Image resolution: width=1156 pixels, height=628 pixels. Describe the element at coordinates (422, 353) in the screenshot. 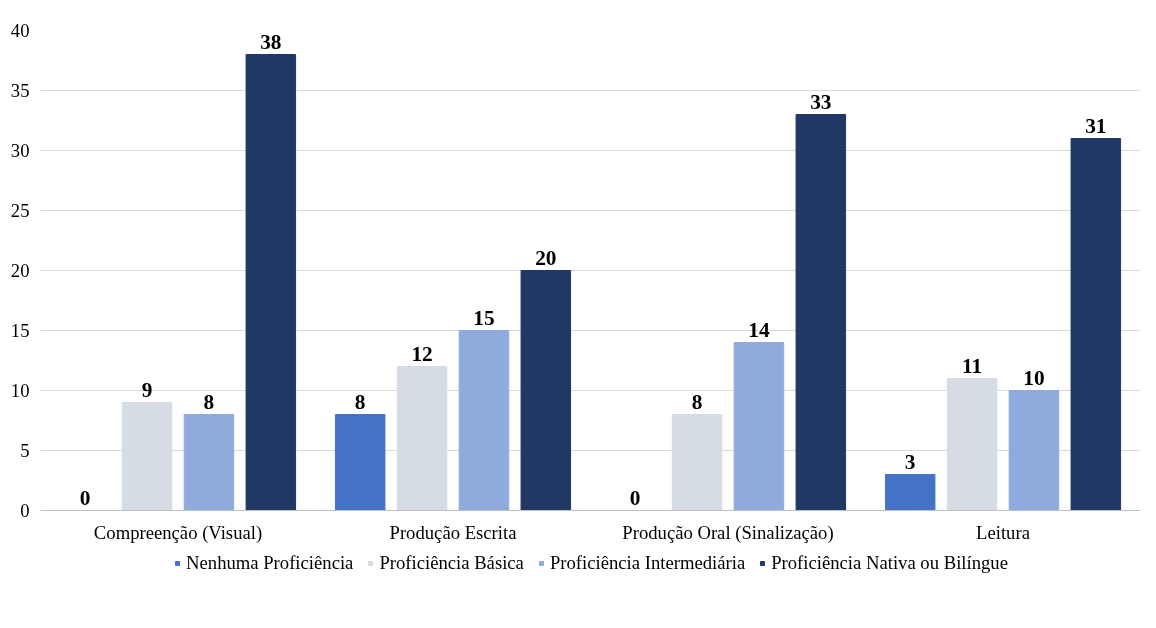

I see `data-label: 12` at that location.